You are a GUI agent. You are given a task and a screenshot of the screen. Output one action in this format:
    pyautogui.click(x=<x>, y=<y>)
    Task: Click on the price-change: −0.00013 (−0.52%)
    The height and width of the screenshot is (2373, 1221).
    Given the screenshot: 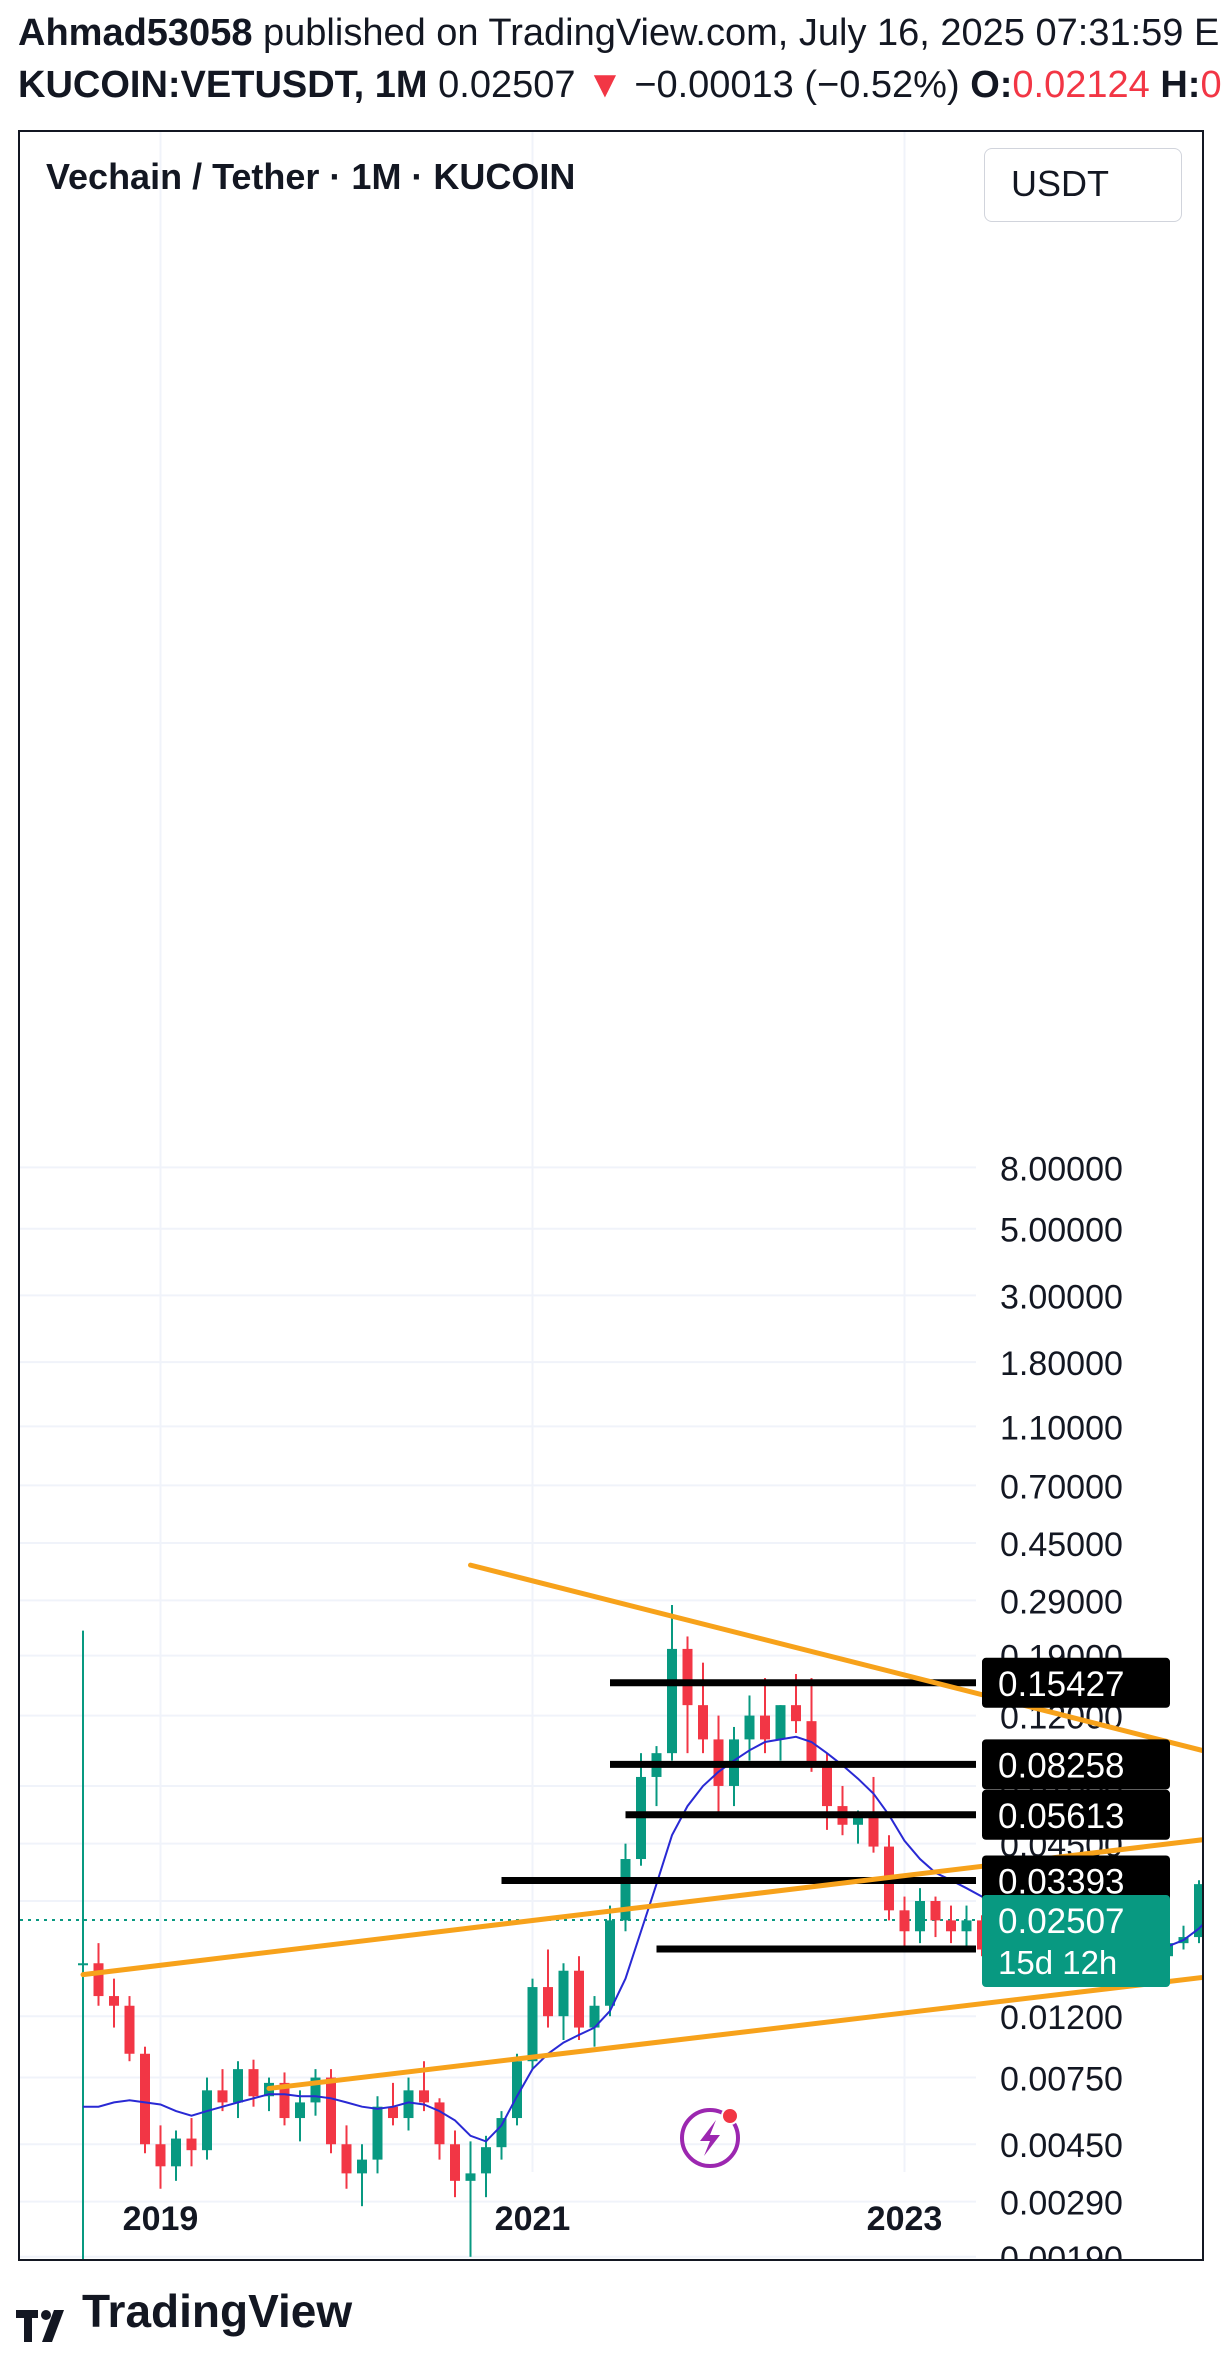 What is the action you would take?
    pyautogui.click(x=797, y=85)
    